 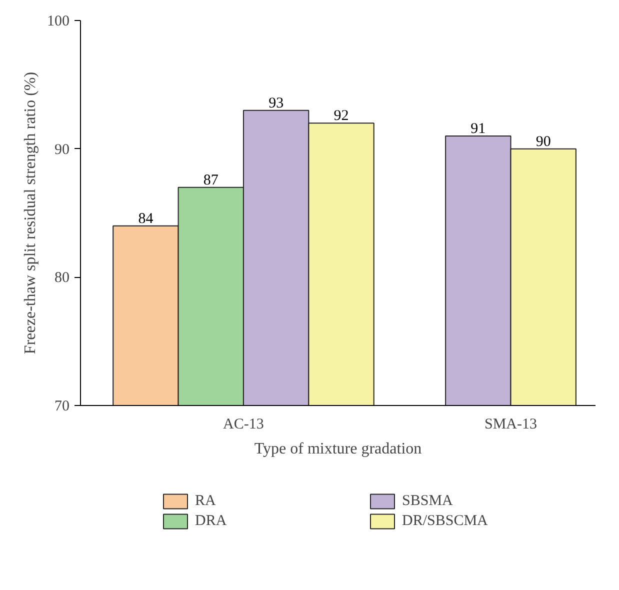 What do you see at coordinates (243, 424) in the screenshot?
I see `x-tick-label: AC-13` at bounding box center [243, 424].